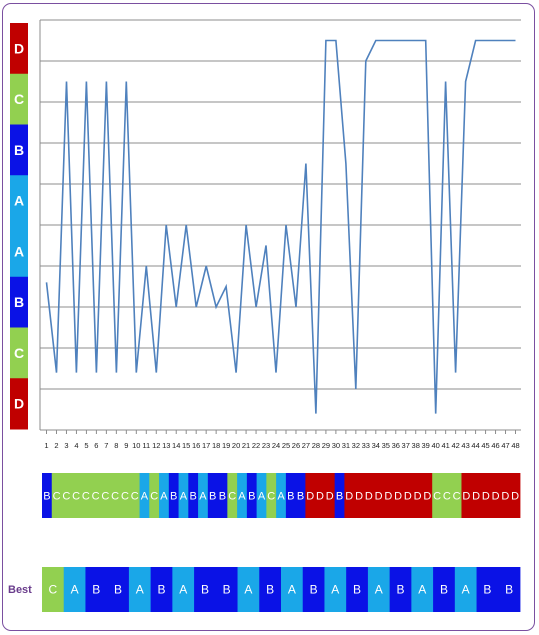 This screenshot has height=635, width=539. I want to click on sequence-label-32: D, so click(349, 497).